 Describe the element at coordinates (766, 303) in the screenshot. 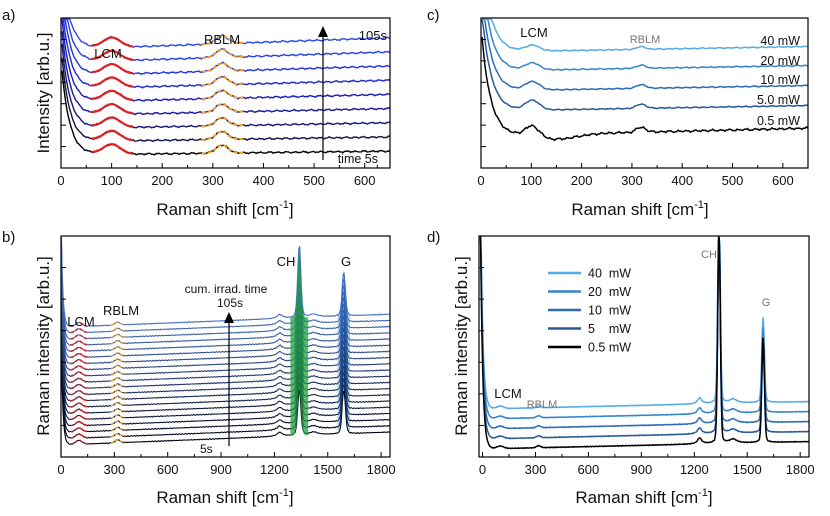

I see `panel-d-g-label: G` at that location.